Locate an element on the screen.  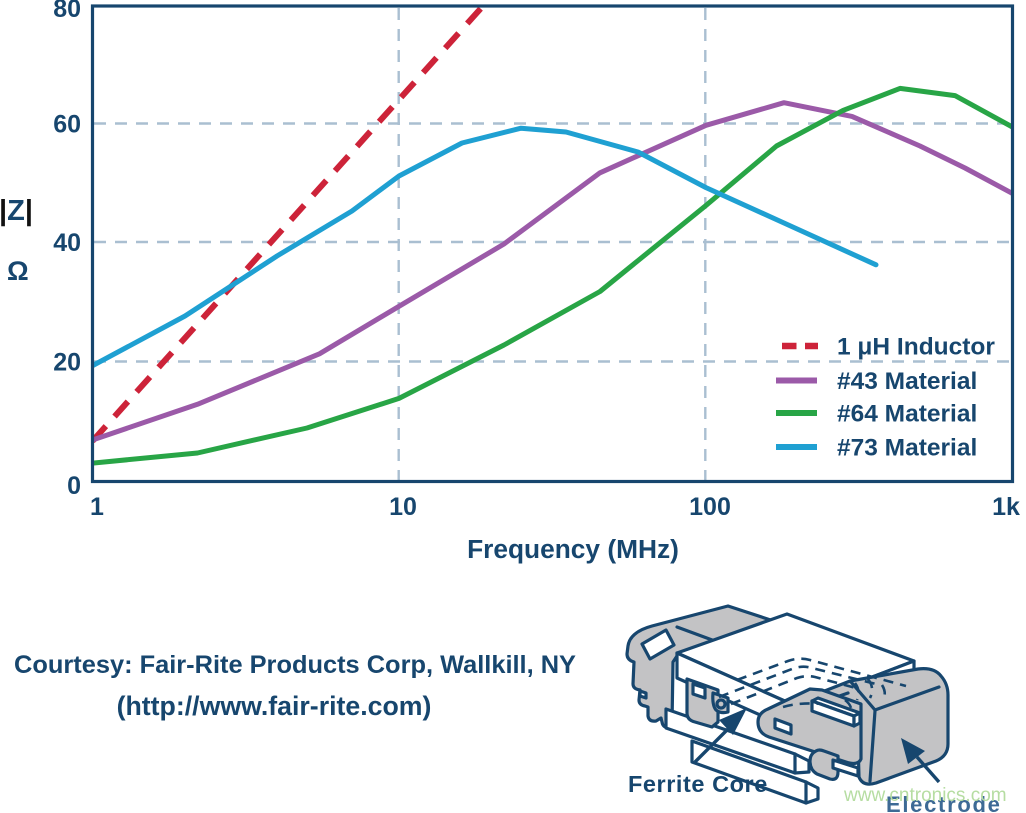
svg-text: 20 is located at coordinates (67, 363).